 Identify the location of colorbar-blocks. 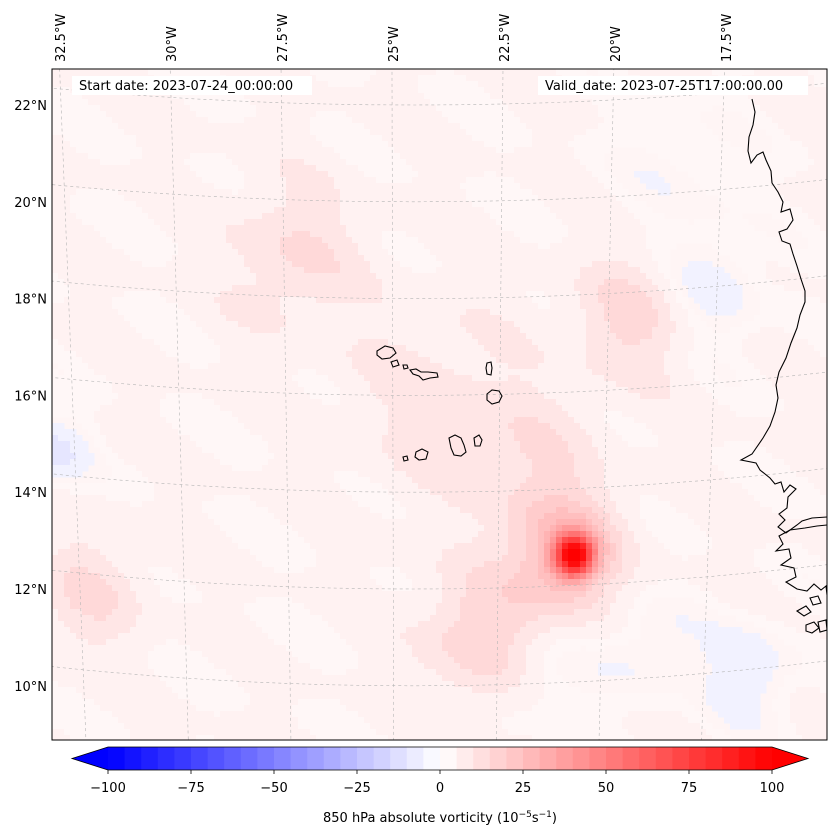
(440, 758).